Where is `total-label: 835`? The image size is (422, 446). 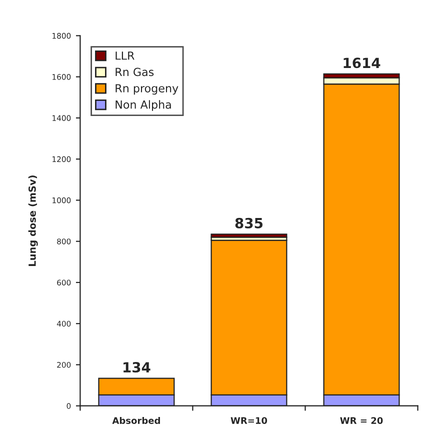 total-label: 835 is located at coordinates (249, 223).